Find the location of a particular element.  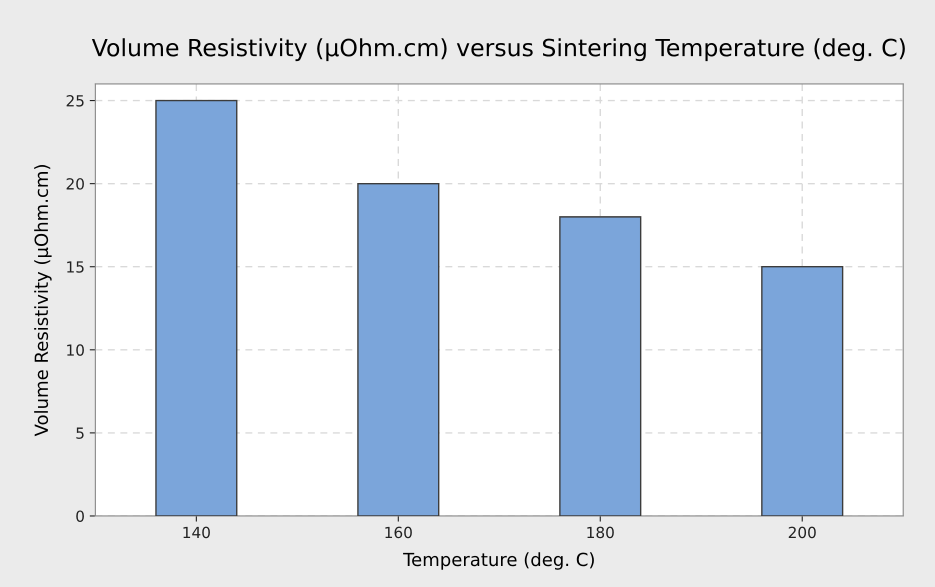

x-tick-label: 180 is located at coordinates (600, 532).